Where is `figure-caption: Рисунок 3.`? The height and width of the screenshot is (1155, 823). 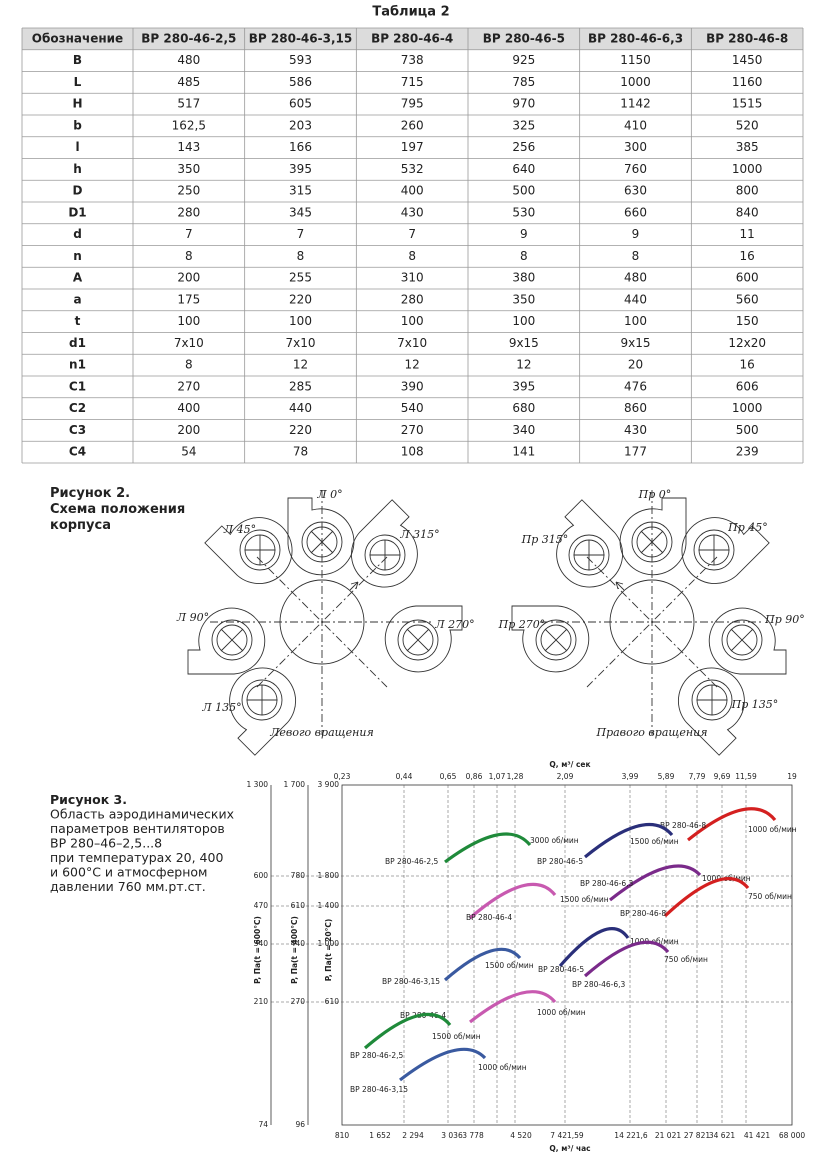
figure-caption: Рисунок 3. is located at coordinates (88, 799).